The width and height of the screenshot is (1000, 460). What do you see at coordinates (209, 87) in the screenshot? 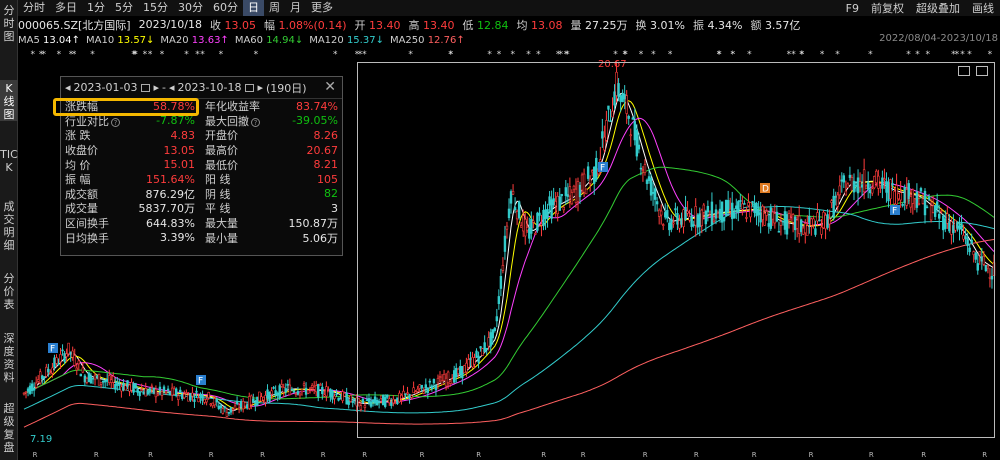
I see `end-date: 2023-10-18` at bounding box center [209, 87].